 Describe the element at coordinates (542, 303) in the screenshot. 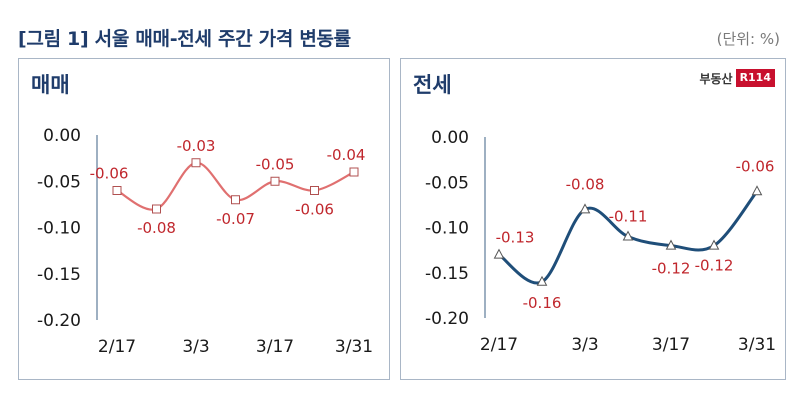

I see `data-label: -0.16` at that location.